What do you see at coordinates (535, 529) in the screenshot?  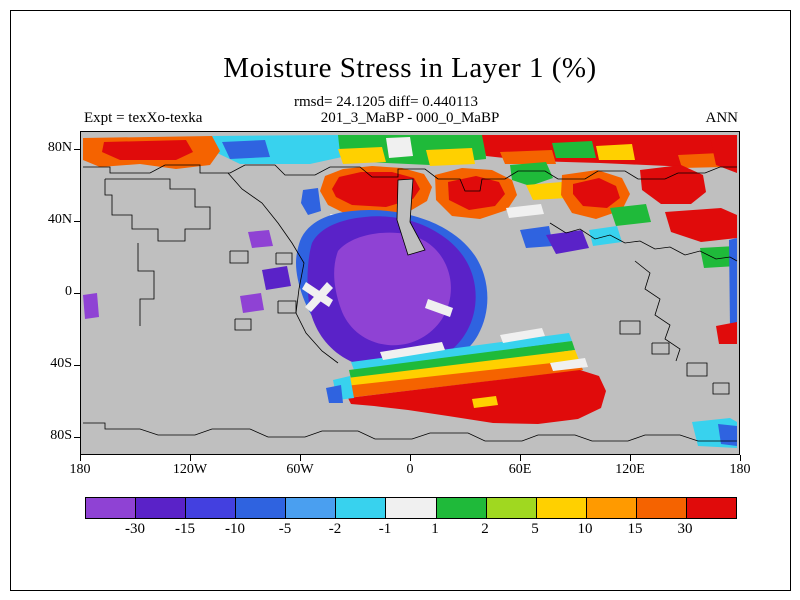 I see `colorbar-boundary-label: 5` at bounding box center [535, 529].